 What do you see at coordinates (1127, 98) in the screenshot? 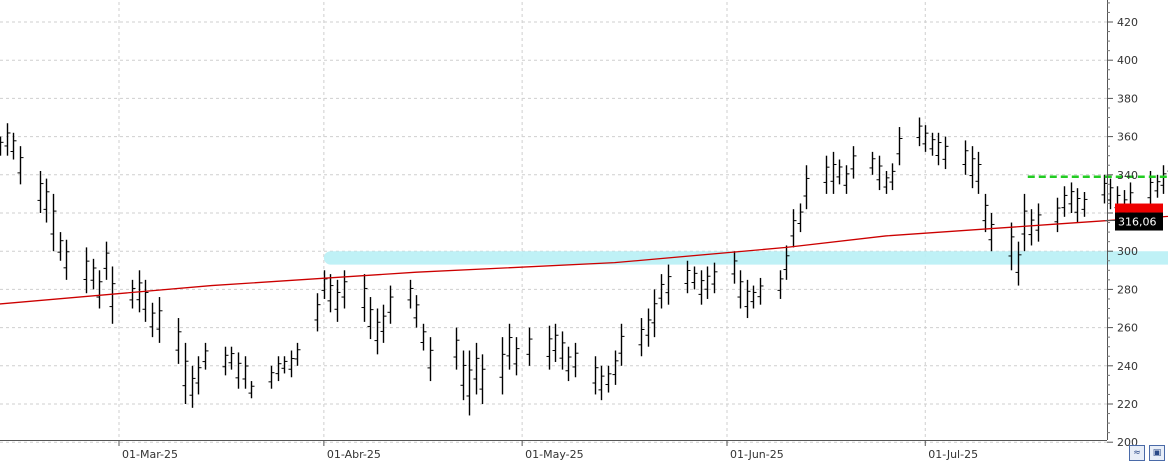
I see `y-tick-label: 380` at bounding box center [1127, 98].